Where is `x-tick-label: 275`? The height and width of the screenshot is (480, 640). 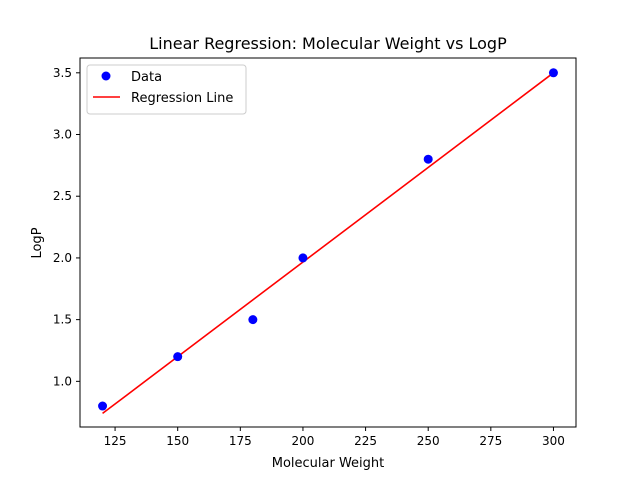
x-tick-label: 275 is located at coordinates (490, 441).